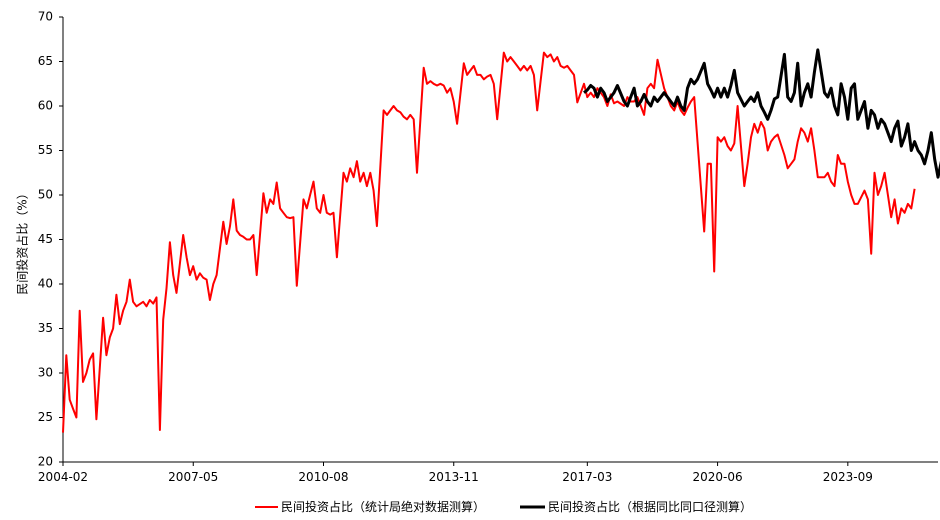 This screenshot has width=940, height=520. What do you see at coordinates (45, 284) in the screenshot?
I see `y-tick-label: 40` at bounding box center [45, 284].